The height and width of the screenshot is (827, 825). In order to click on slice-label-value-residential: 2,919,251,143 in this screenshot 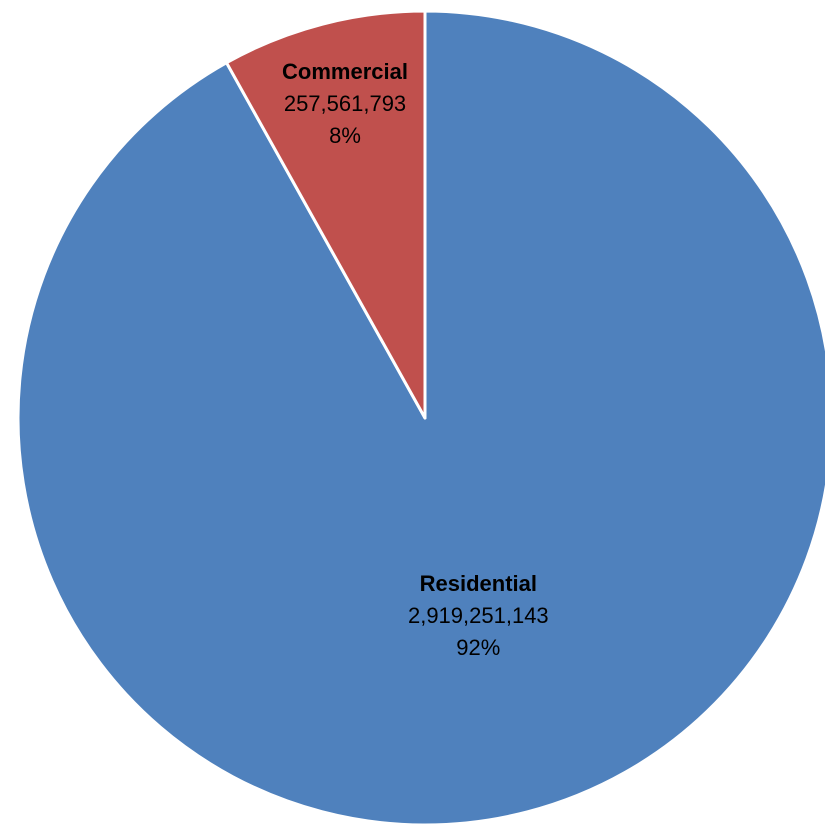, I will do `click(478, 615)`.